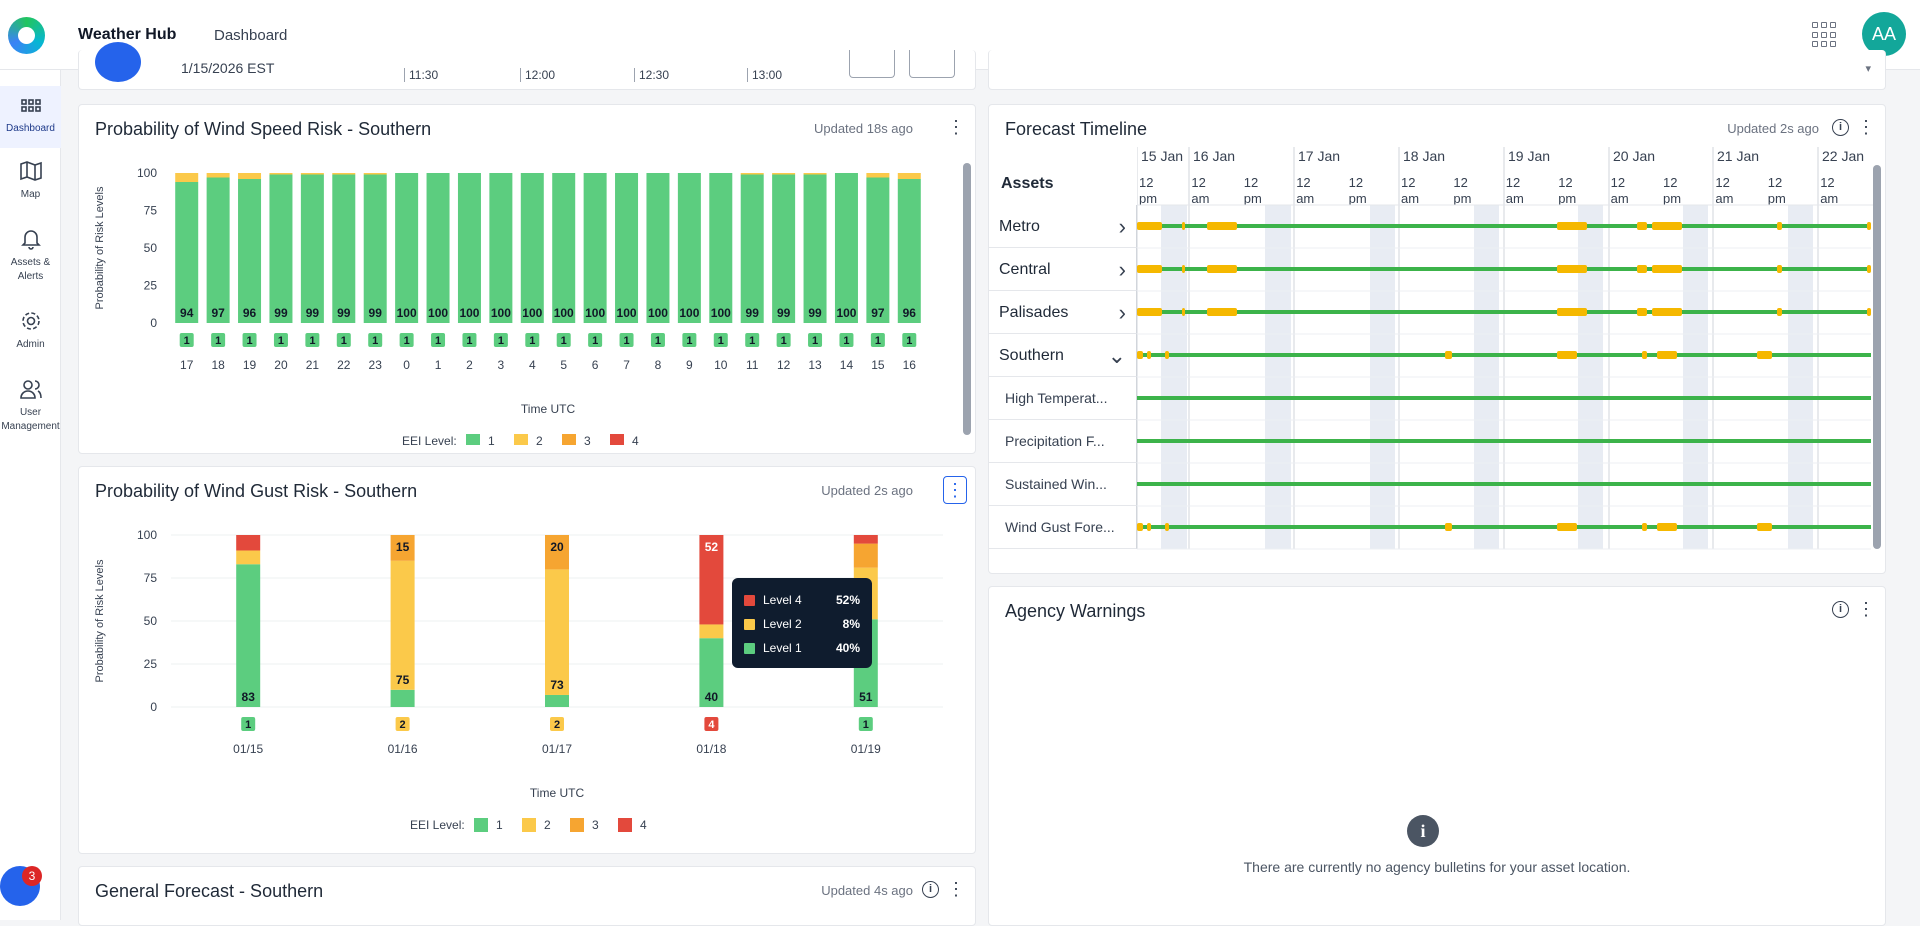 The height and width of the screenshot is (926, 1920). I want to click on legend-title: EEI Level:, so click(429, 439).